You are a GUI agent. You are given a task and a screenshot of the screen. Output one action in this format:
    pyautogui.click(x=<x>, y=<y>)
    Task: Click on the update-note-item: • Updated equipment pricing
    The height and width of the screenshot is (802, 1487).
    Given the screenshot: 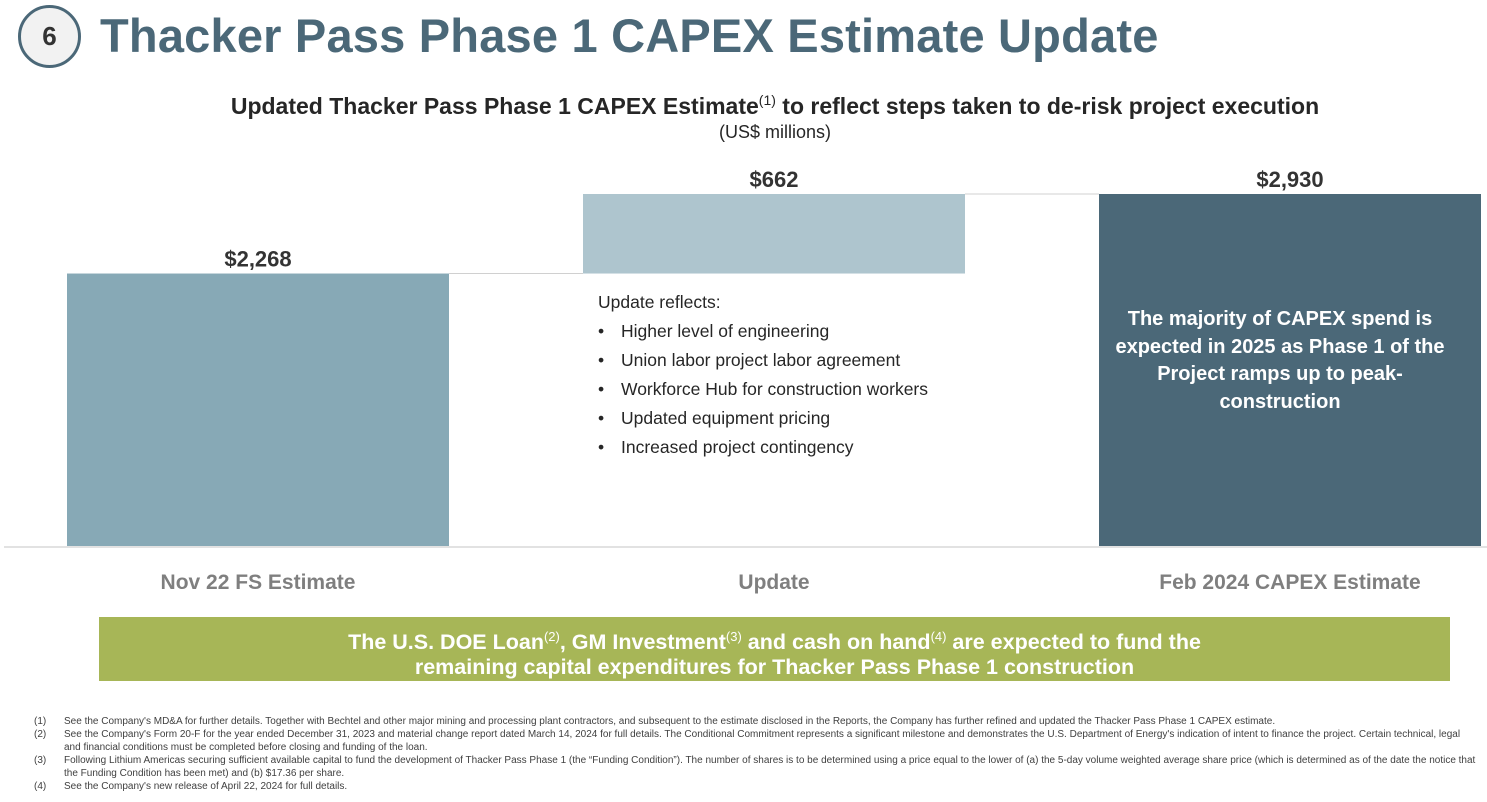 What is the action you would take?
    pyautogui.click(x=763, y=418)
    